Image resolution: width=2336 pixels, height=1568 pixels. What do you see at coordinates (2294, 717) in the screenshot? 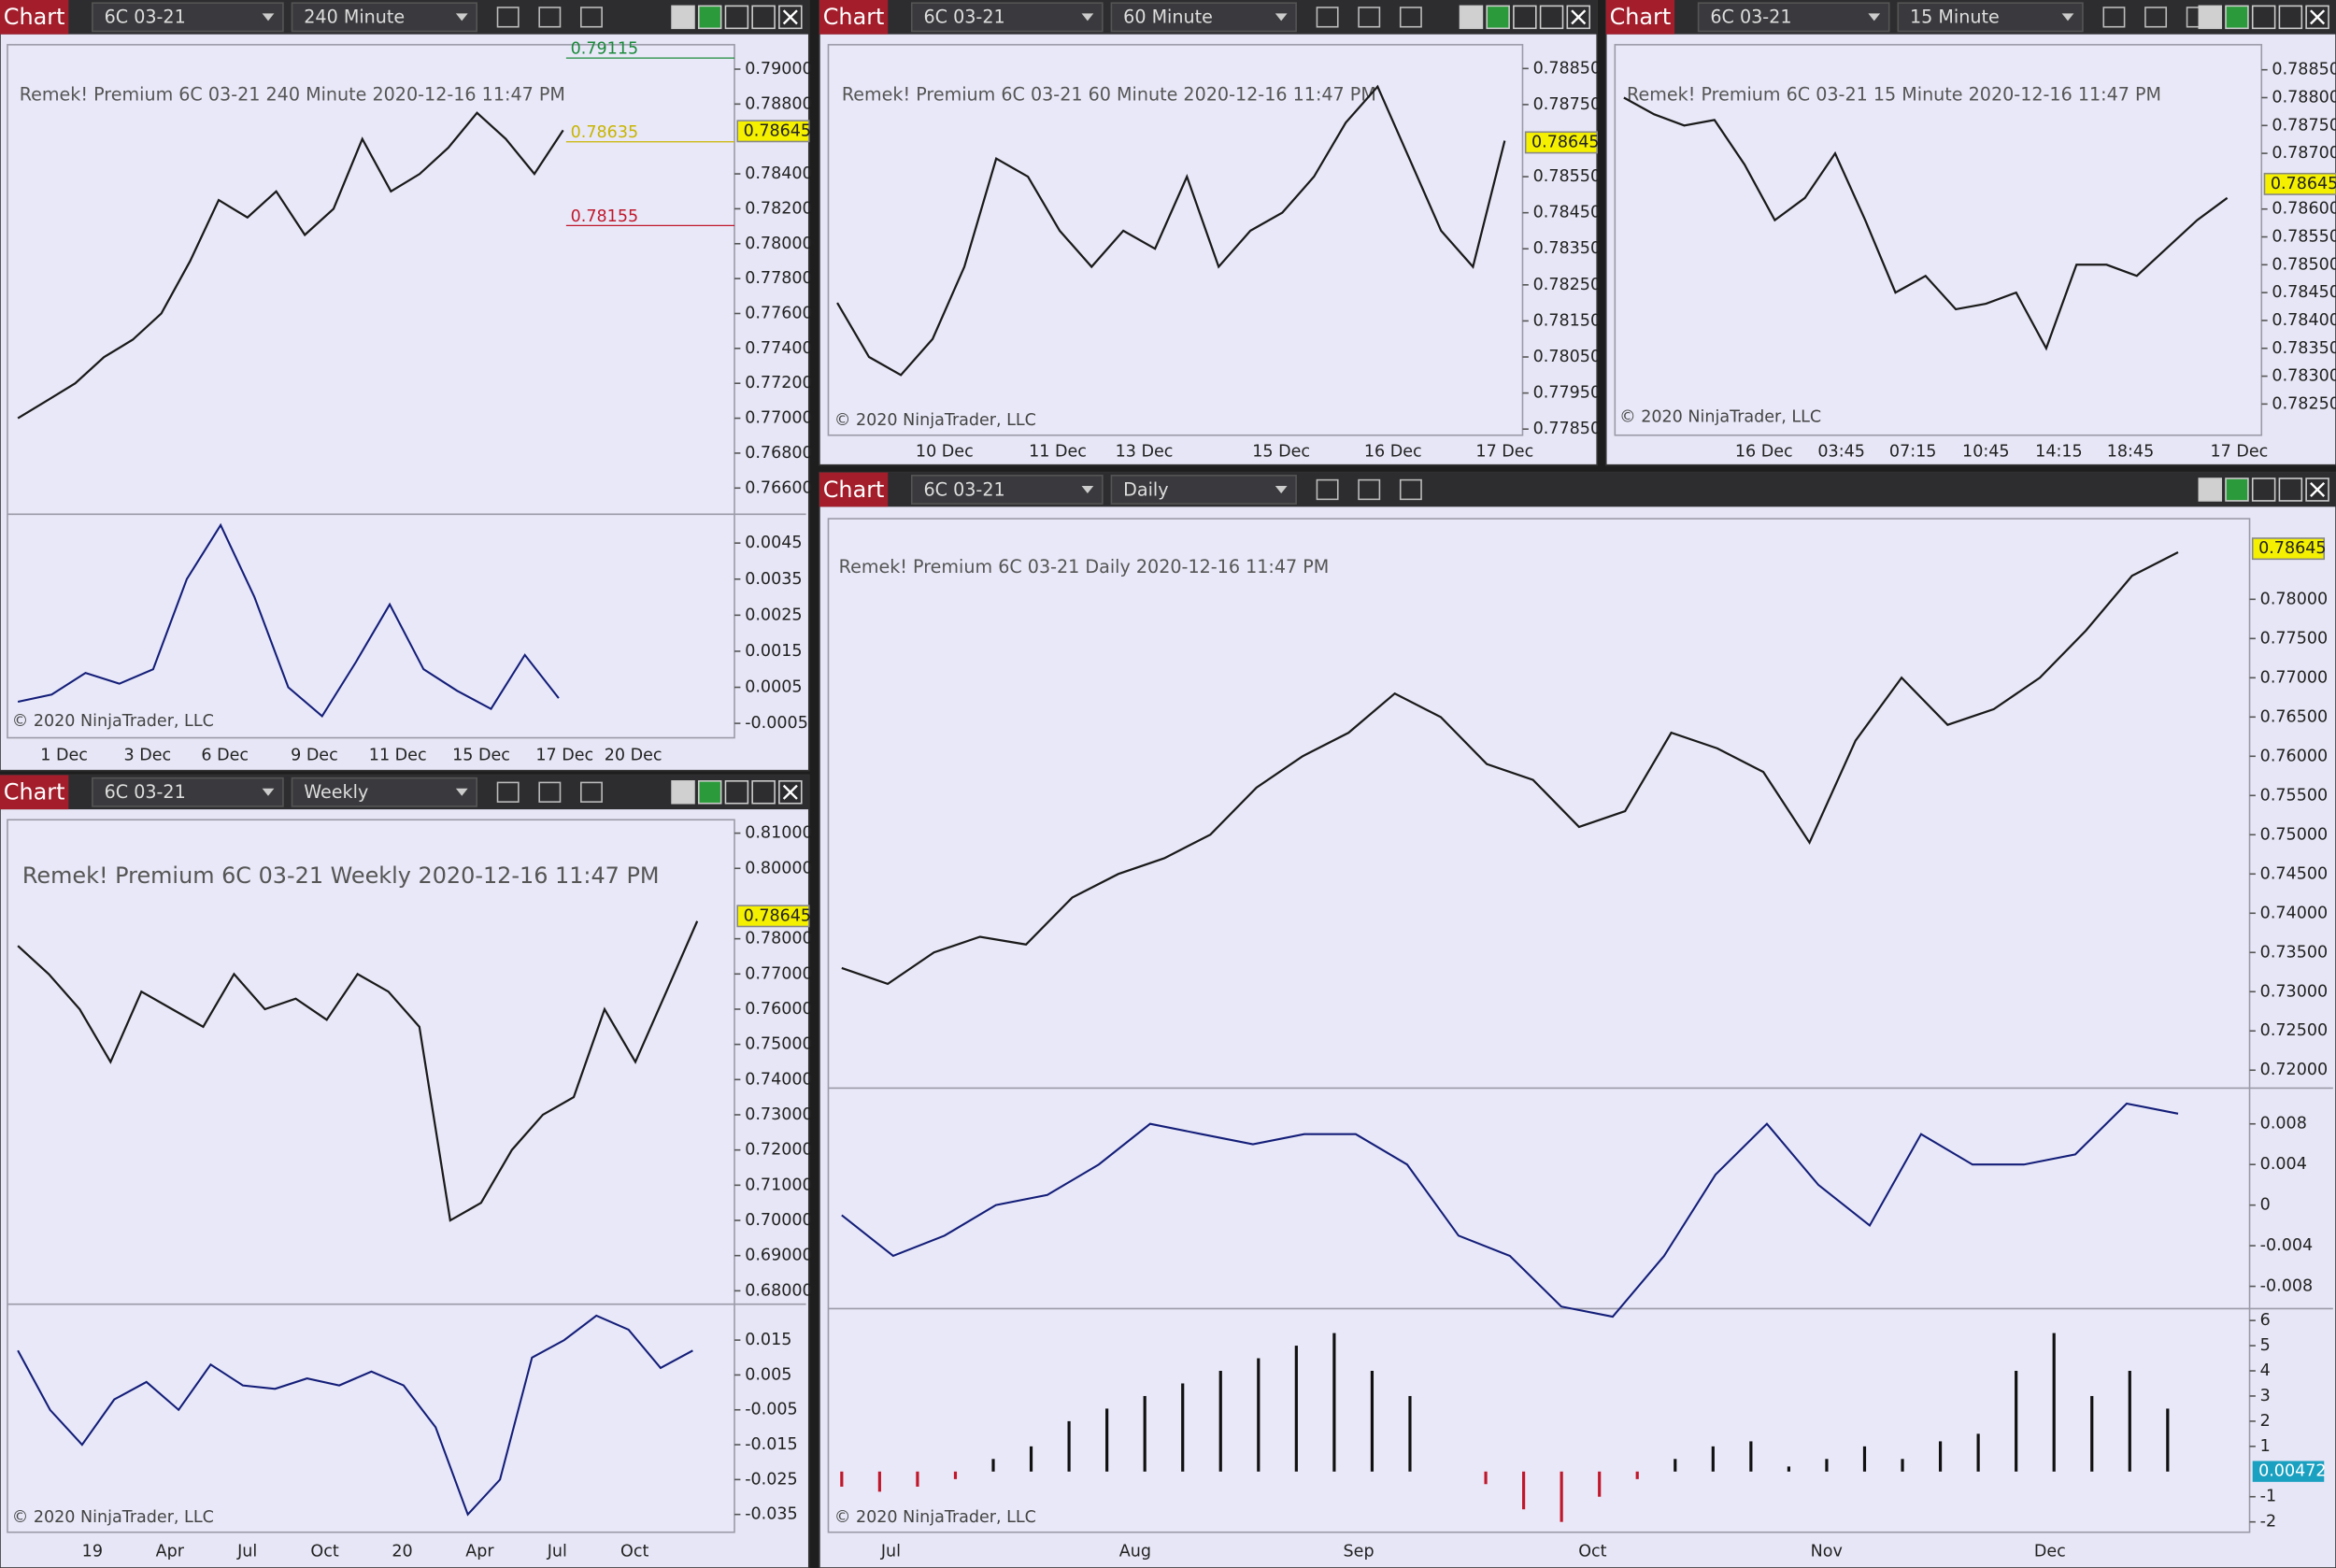
I see `y-tick-label: 0.76500` at bounding box center [2294, 717].